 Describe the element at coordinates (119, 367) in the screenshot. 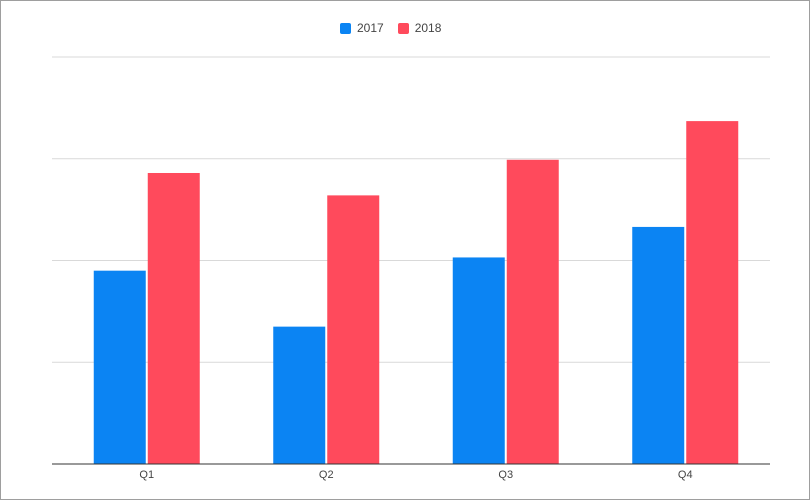

I see `bar-2017-Q1` at that location.